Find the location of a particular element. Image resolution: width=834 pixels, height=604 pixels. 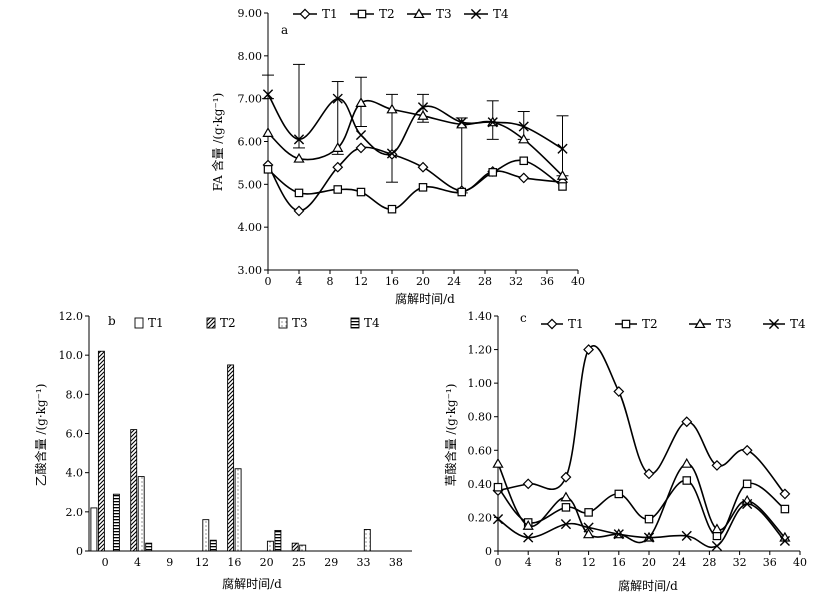

panel-a-ytick-label: 5.00 is located at coordinates (250, 184).